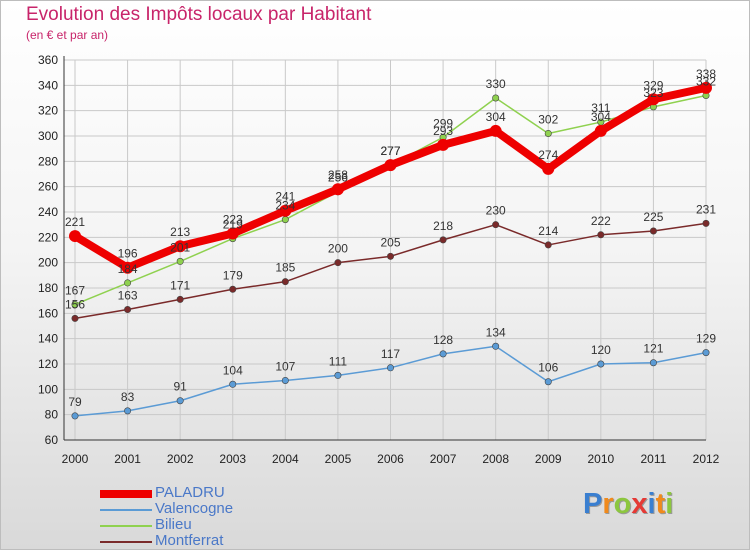 The height and width of the screenshot is (550, 750). What do you see at coordinates (233, 225) in the screenshot?
I see `data-label-bilieu: 219` at bounding box center [233, 225].